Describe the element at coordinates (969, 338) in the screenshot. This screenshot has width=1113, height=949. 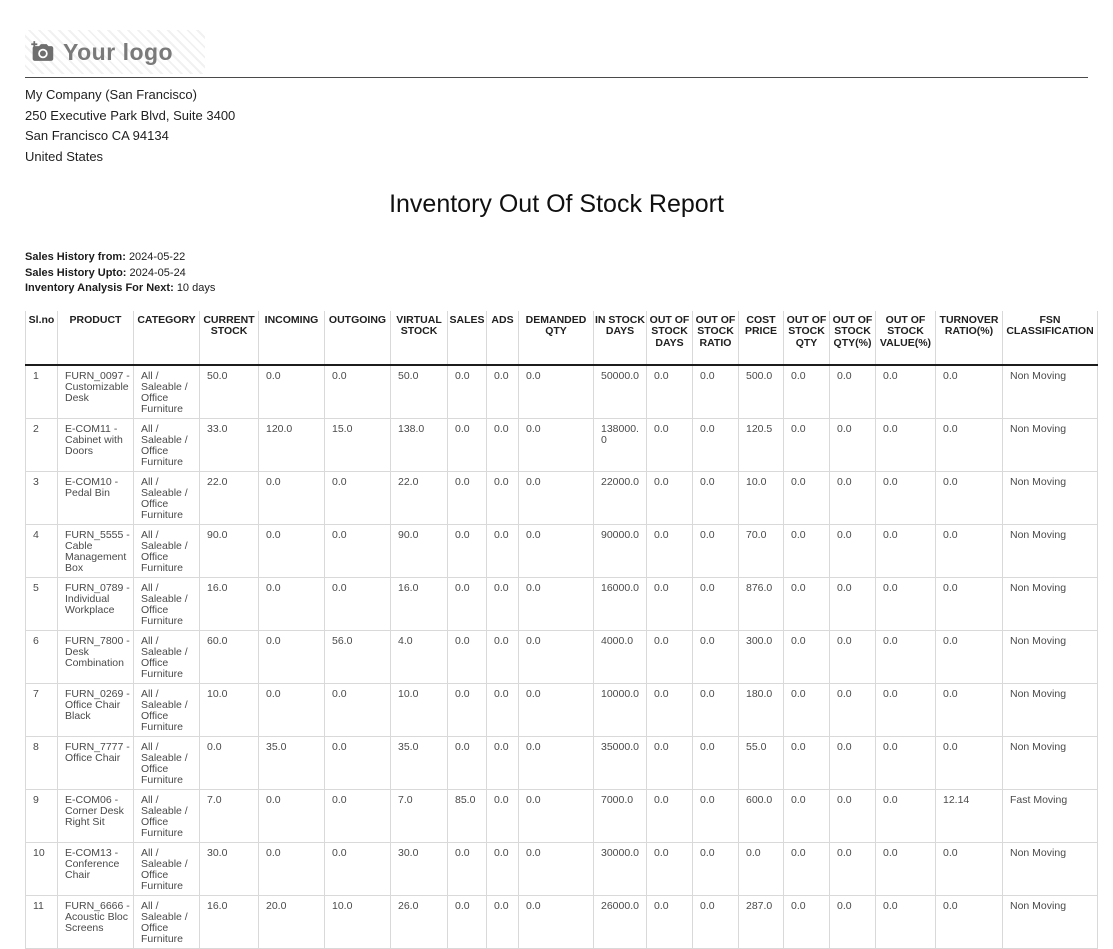
I see `column-header: TURNOVER RATIO(%)` at that location.